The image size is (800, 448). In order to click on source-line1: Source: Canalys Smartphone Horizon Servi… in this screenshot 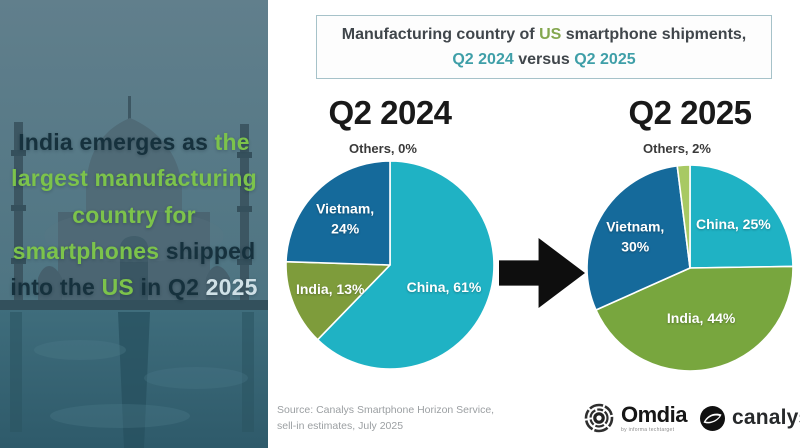, I will do `click(386, 410)`.